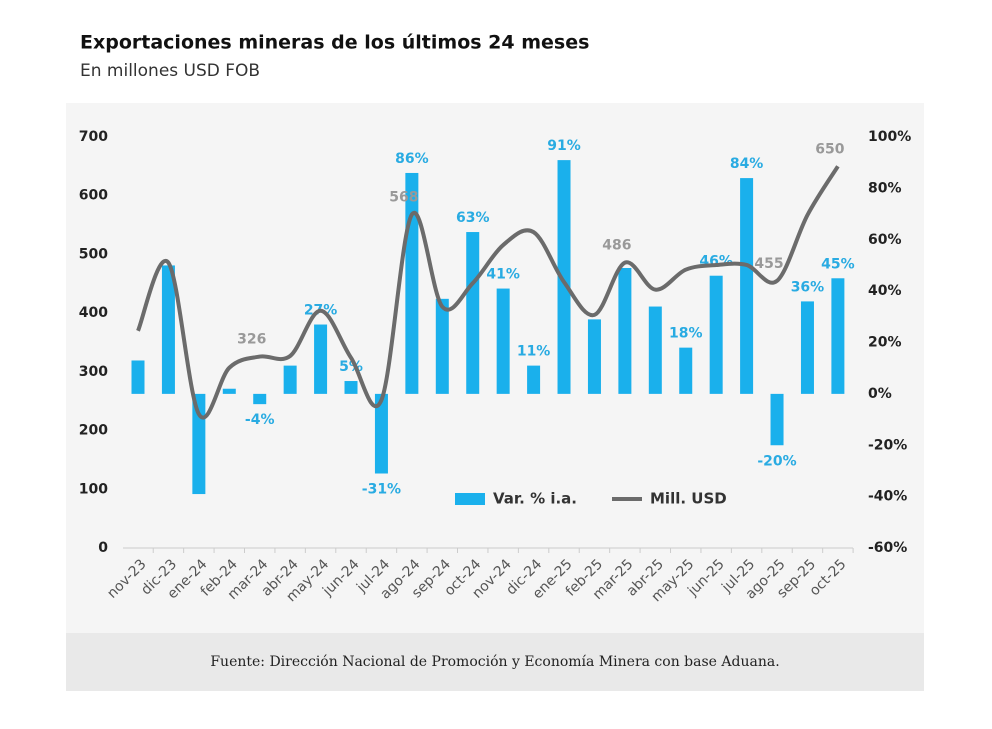 Image resolution: width=992 pixels, height=729 pixels. What do you see at coordinates (747, 164) in the screenshot?
I see `bar-value-label: 84%` at bounding box center [747, 164].